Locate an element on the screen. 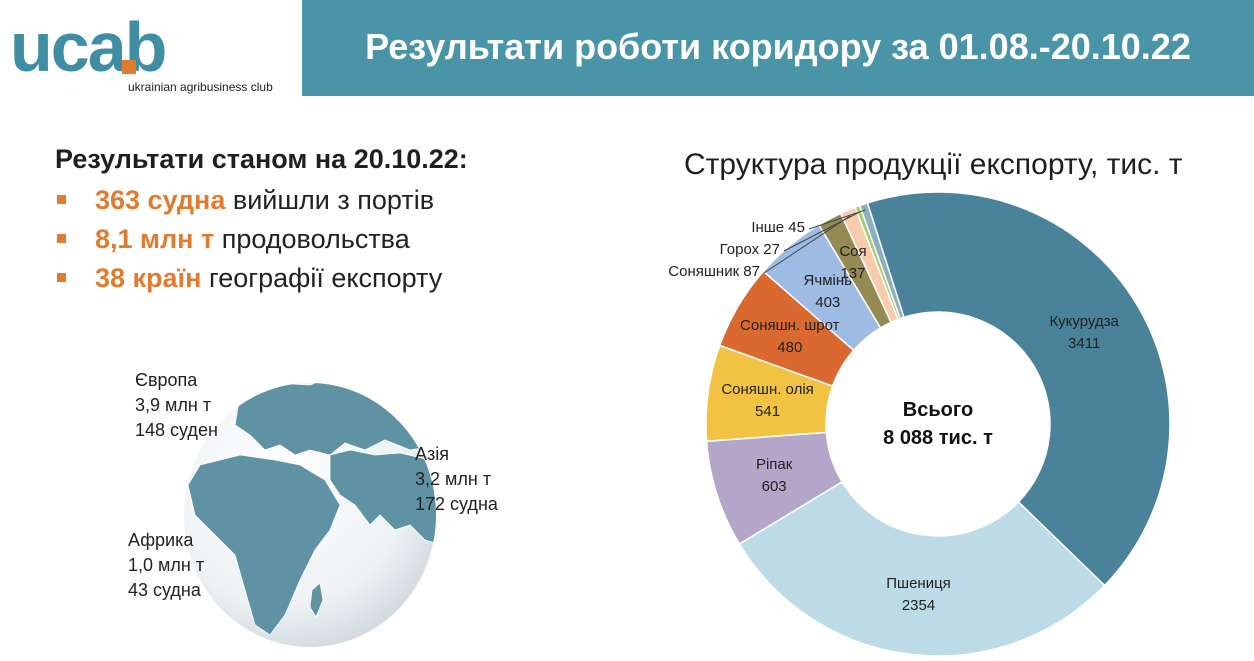  slice-name-5: Ячмінь is located at coordinates (827, 280).